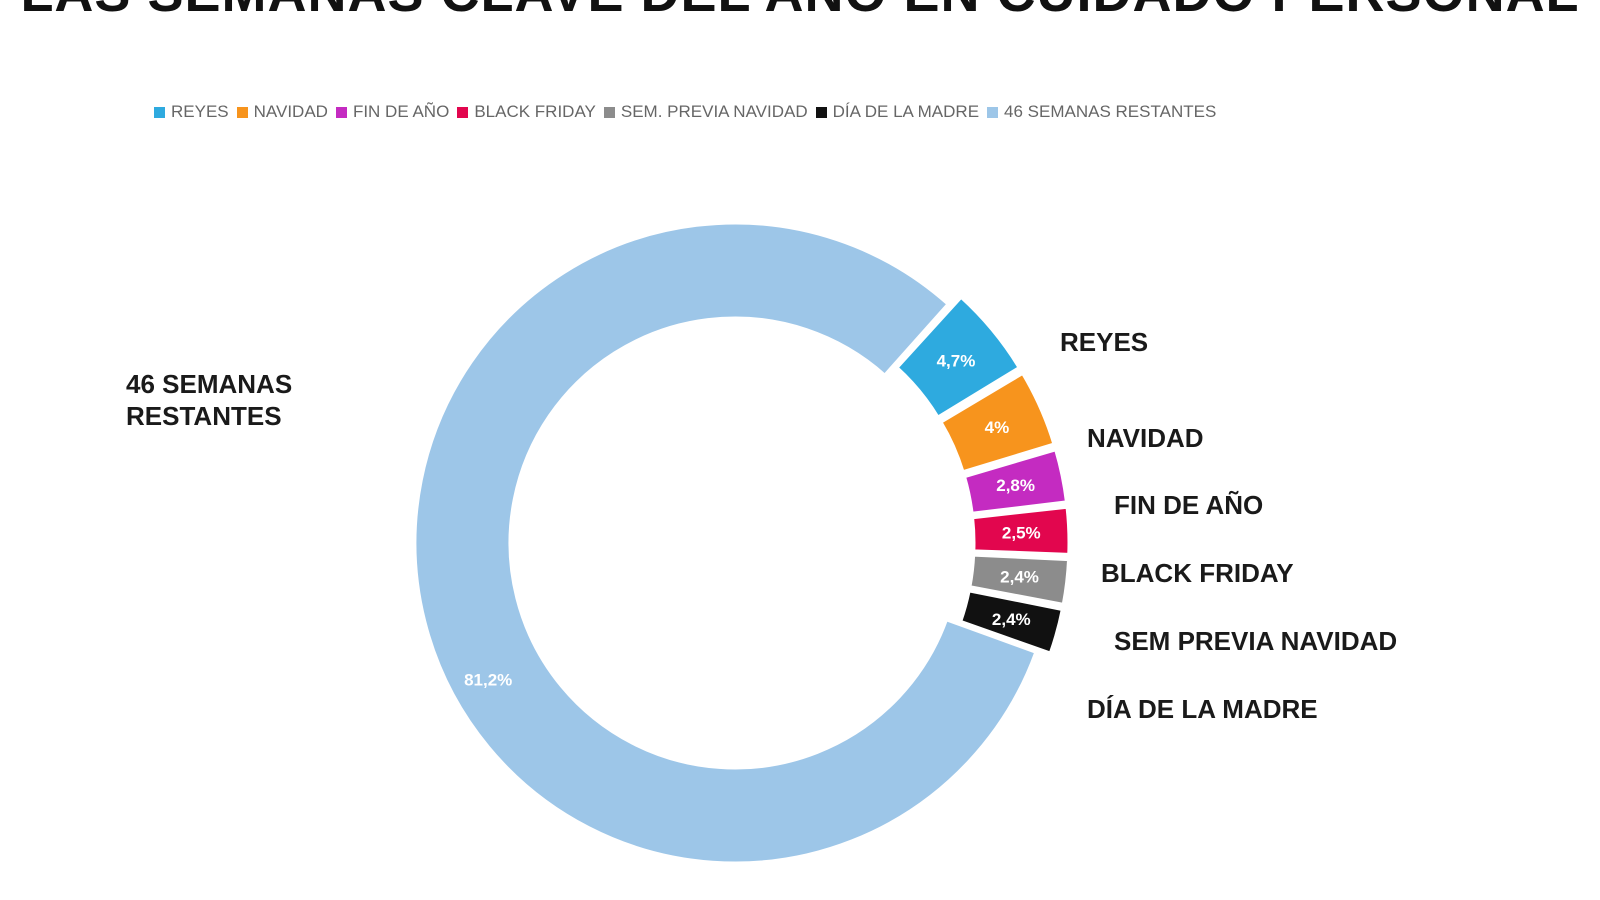  I want to click on legend-item: BLACK FRIDAY, so click(526, 112).